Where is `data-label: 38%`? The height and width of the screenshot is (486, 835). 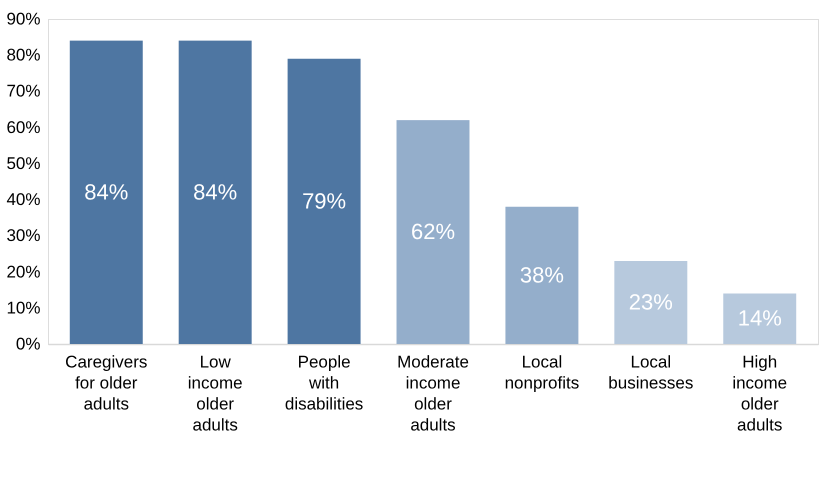
data-label: 38% is located at coordinates (542, 275).